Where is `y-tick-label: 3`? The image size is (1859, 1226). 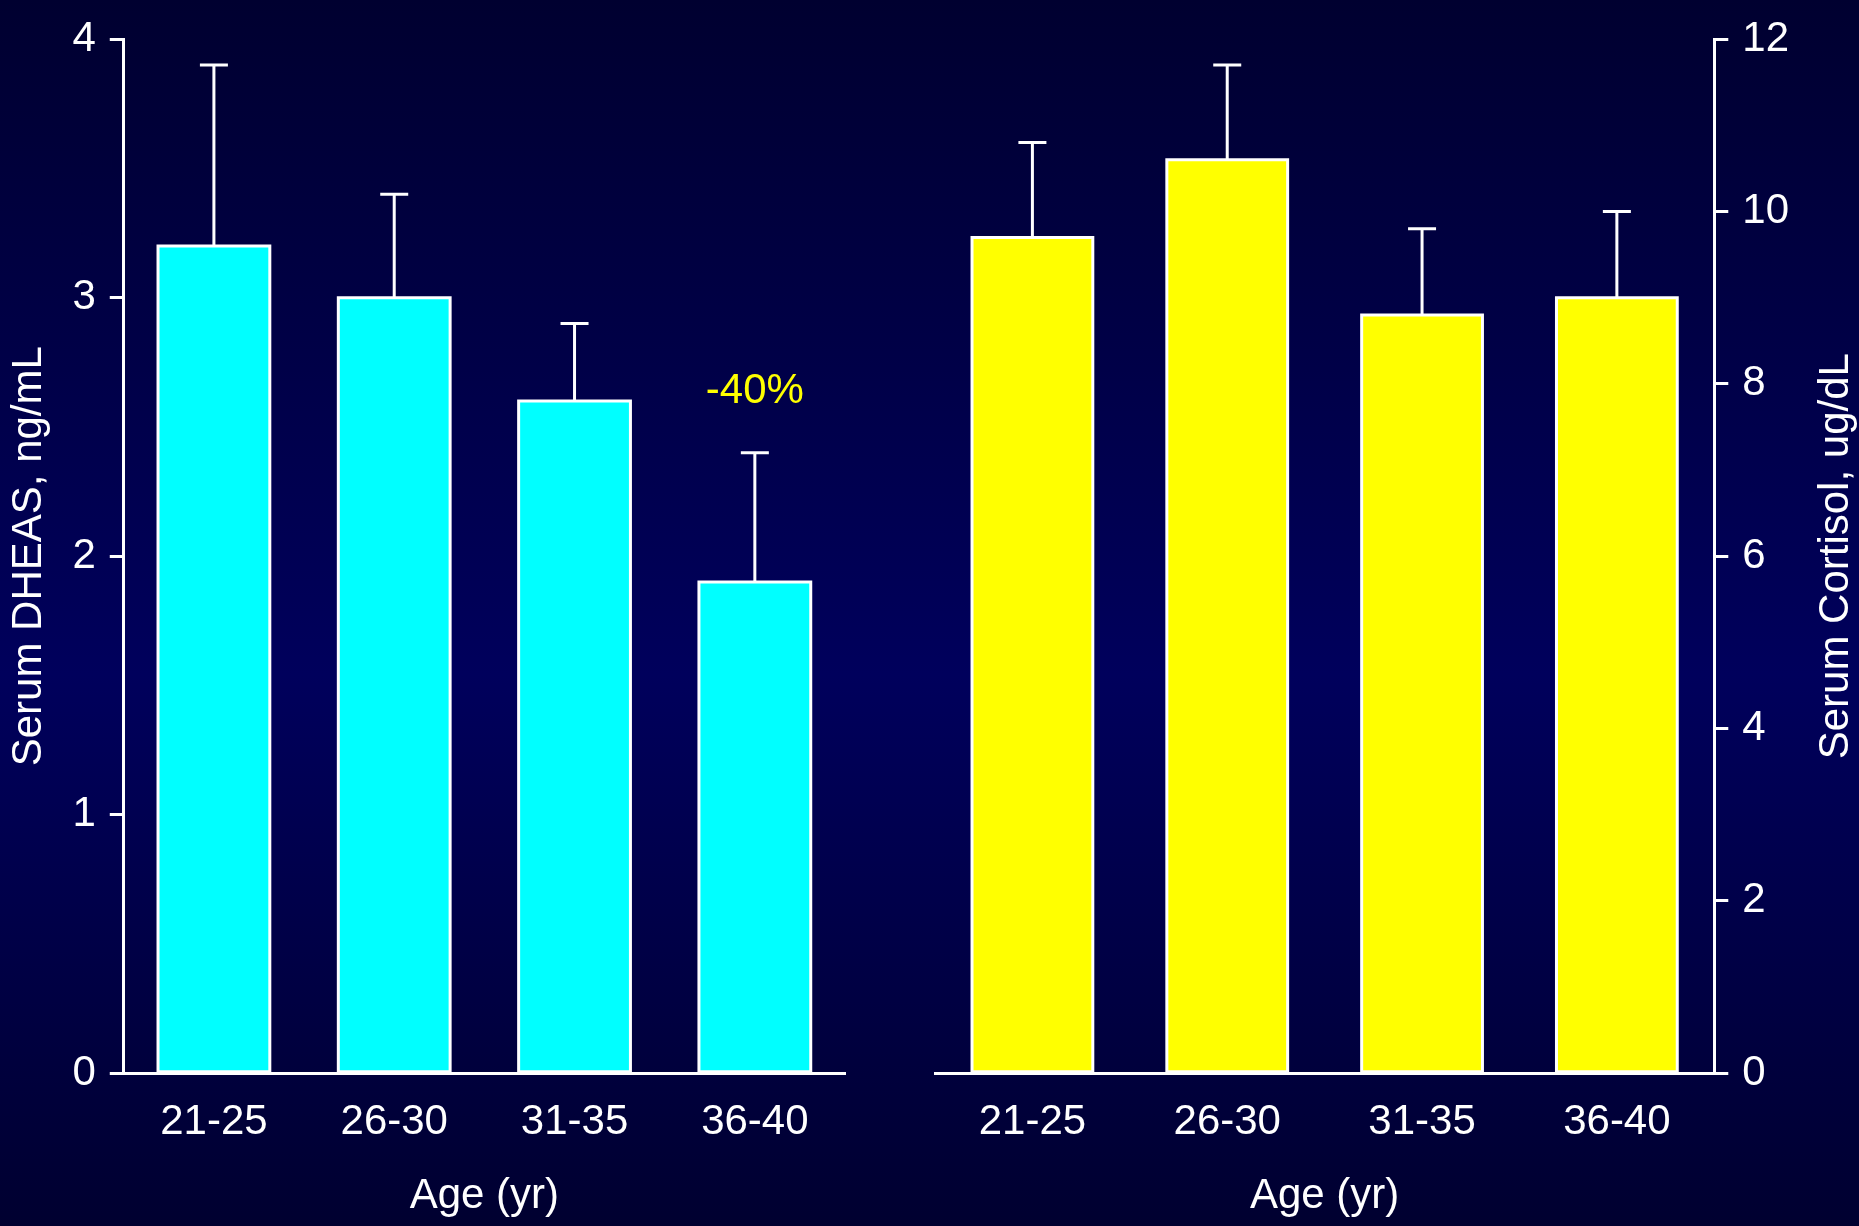 y-tick-label: 3 is located at coordinates (84, 295).